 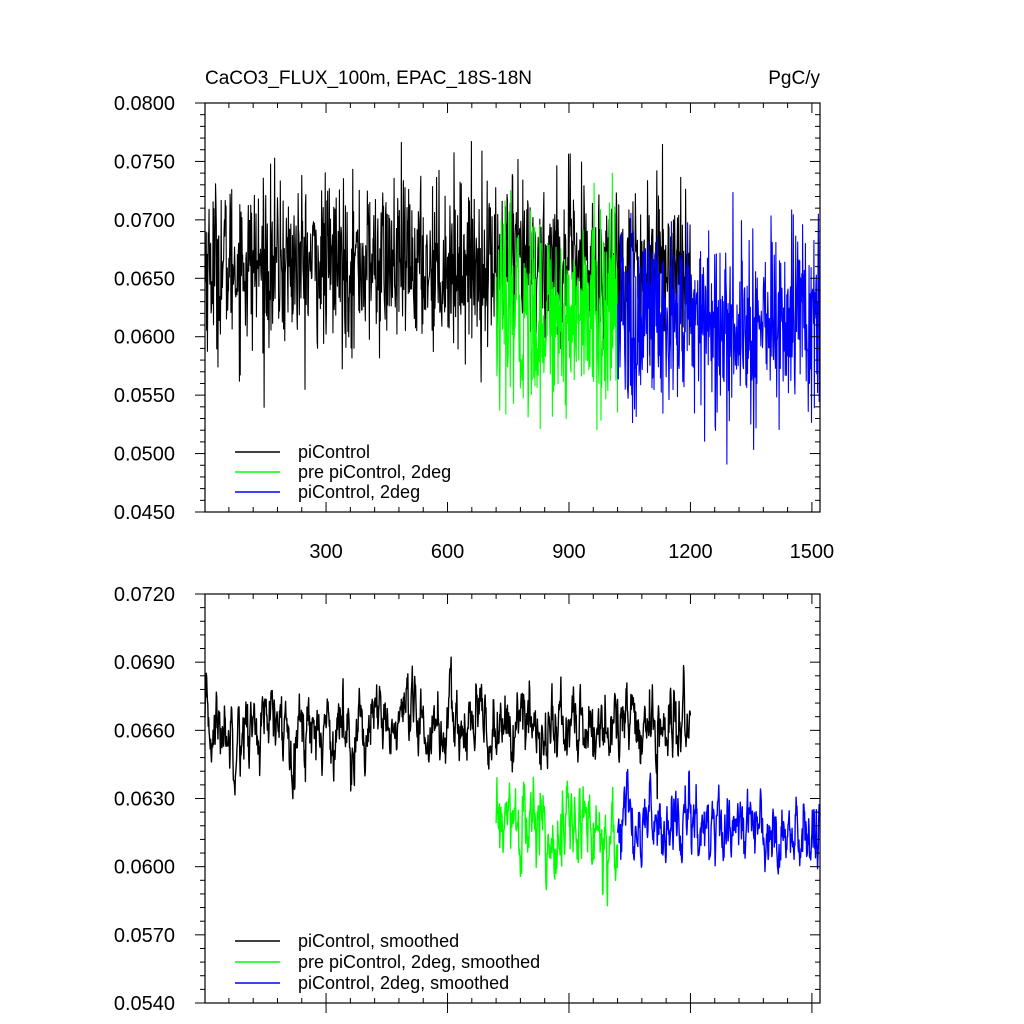 What do you see at coordinates (144, 455) in the screenshot?
I see `top-y-tick-label: 0.0500` at bounding box center [144, 455].